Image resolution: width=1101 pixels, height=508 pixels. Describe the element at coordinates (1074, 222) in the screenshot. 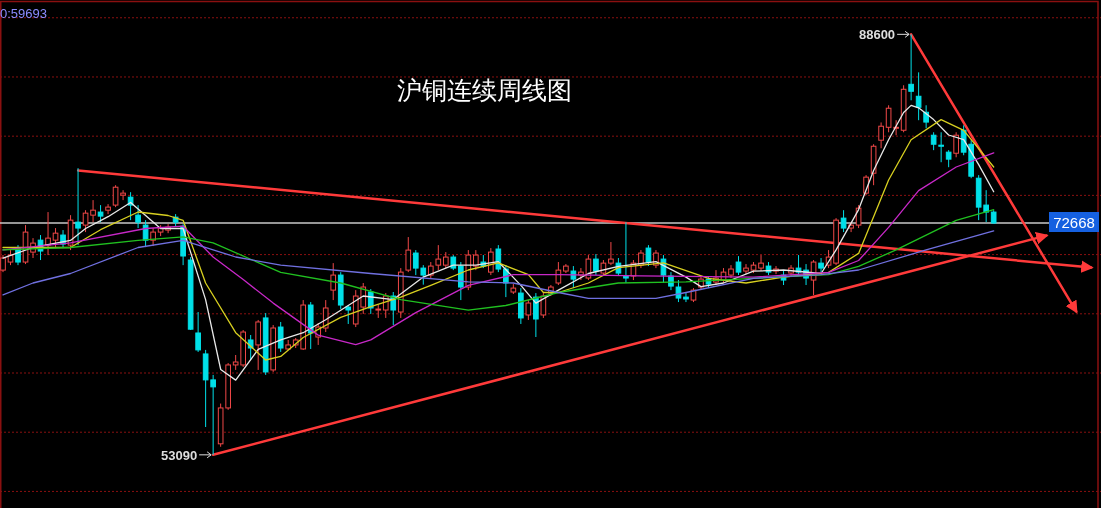

I see `ref-label: 72668` at that location.